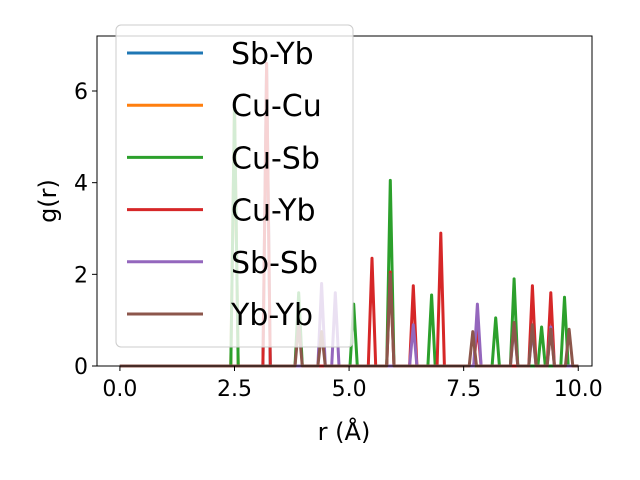  What do you see at coordinates (275, 158) in the screenshot?
I see `legend-label-cu-sb: Cu-Sb` at bounding box center [275, 158].